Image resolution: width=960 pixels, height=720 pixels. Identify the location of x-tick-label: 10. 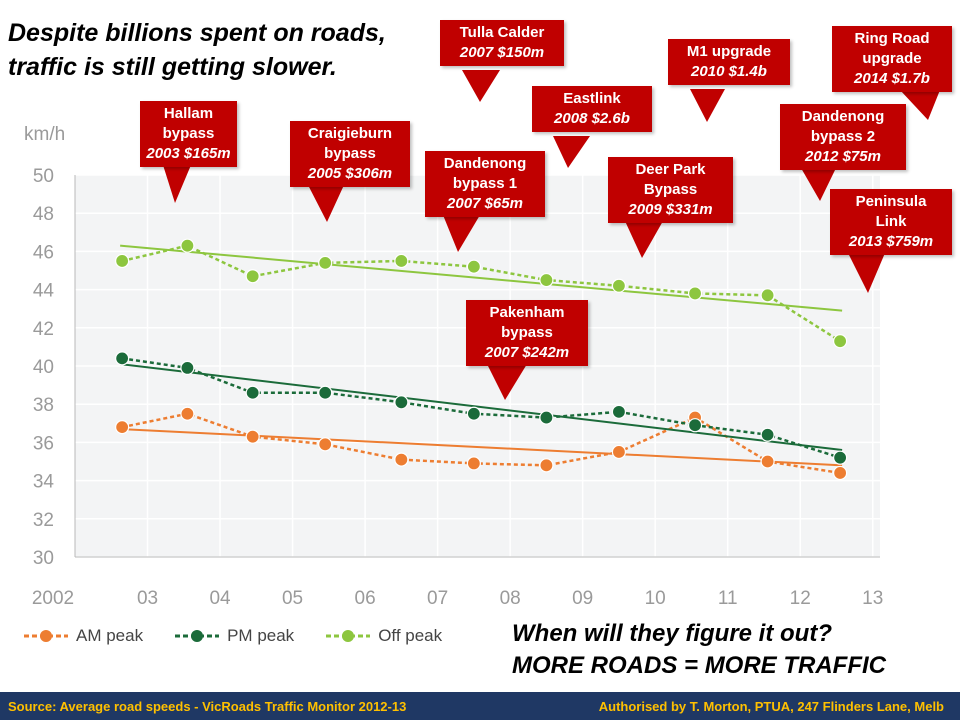
(655, 598).